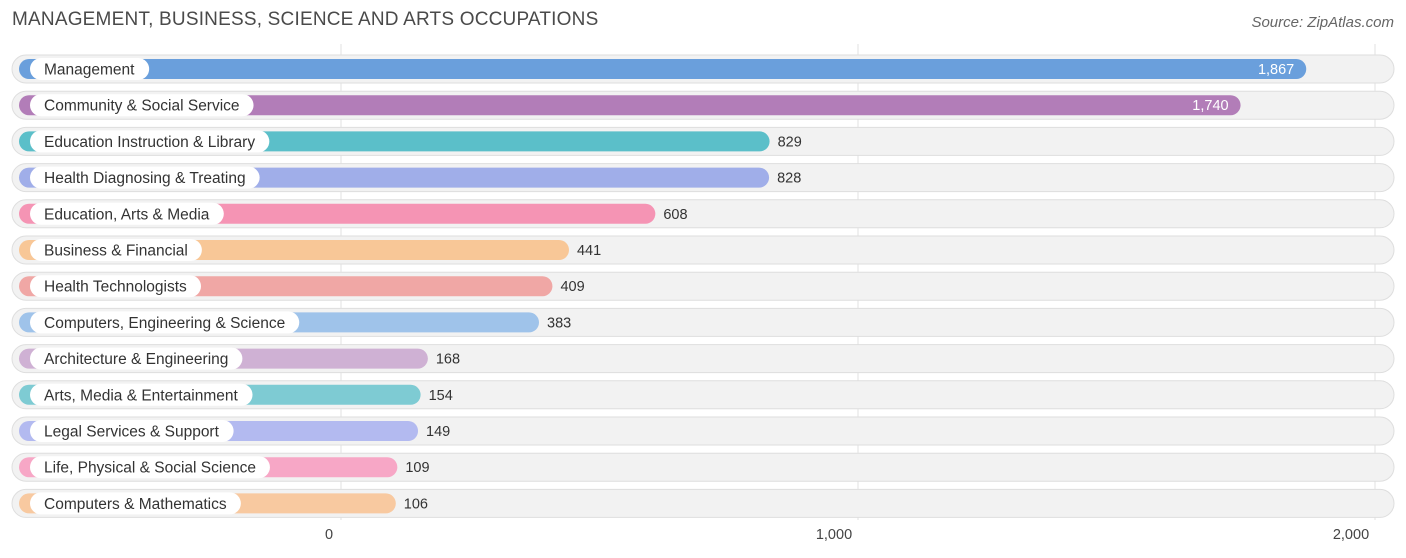 The height and width of the screenshot is (558, 1406). Describe the element at coordinates (572, 287) in the screenshot. I see `value-label: 409` at that location.